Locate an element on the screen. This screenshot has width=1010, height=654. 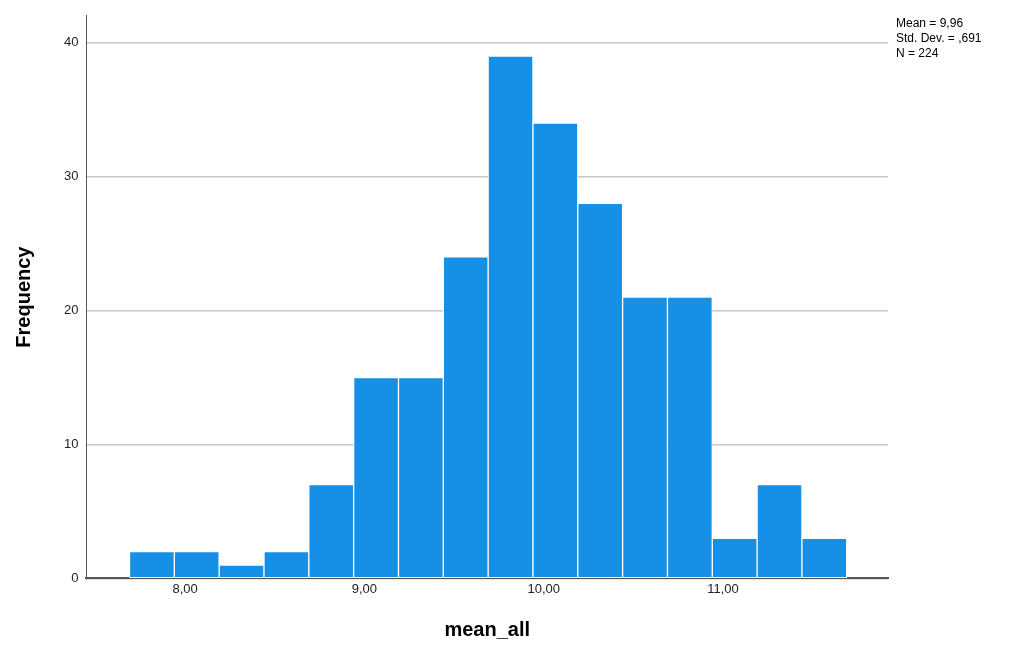
y-tick-label: 20 is located at coordinates (71, 310).